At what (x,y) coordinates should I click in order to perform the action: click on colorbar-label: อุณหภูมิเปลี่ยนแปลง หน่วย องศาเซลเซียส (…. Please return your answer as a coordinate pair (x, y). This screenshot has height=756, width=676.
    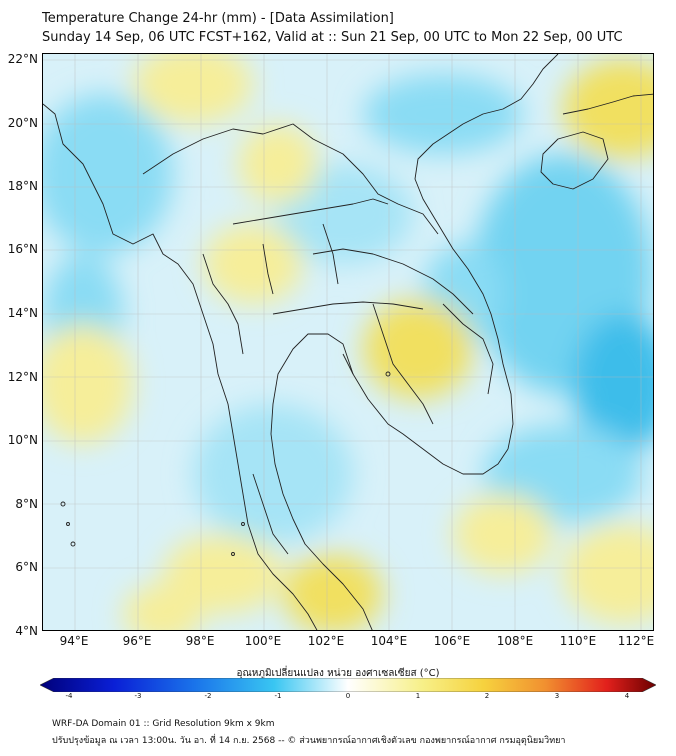
    Looking at the image, I should click on (338, 673).